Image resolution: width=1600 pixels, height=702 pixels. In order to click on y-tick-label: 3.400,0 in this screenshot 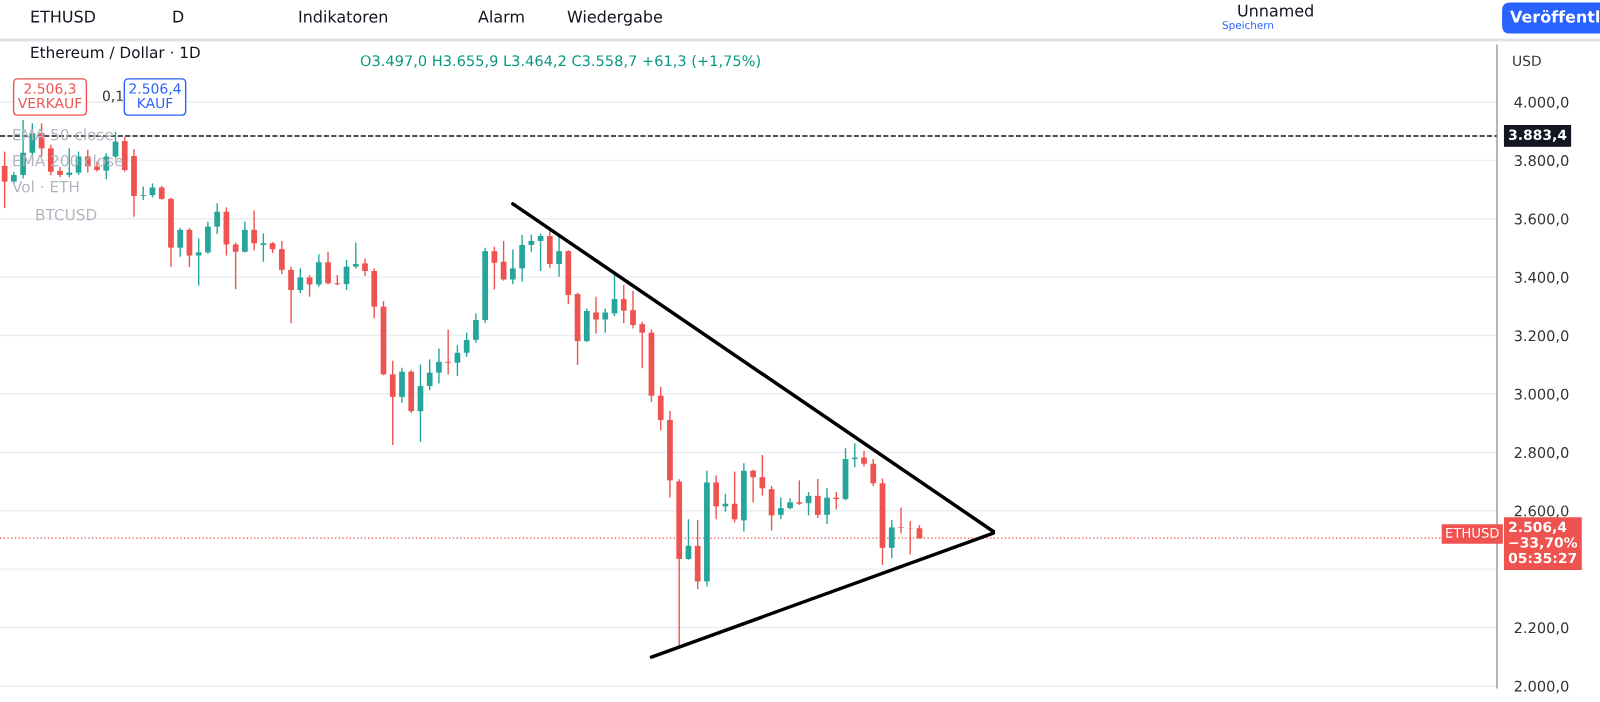, I will do `click(1541, 278)`.